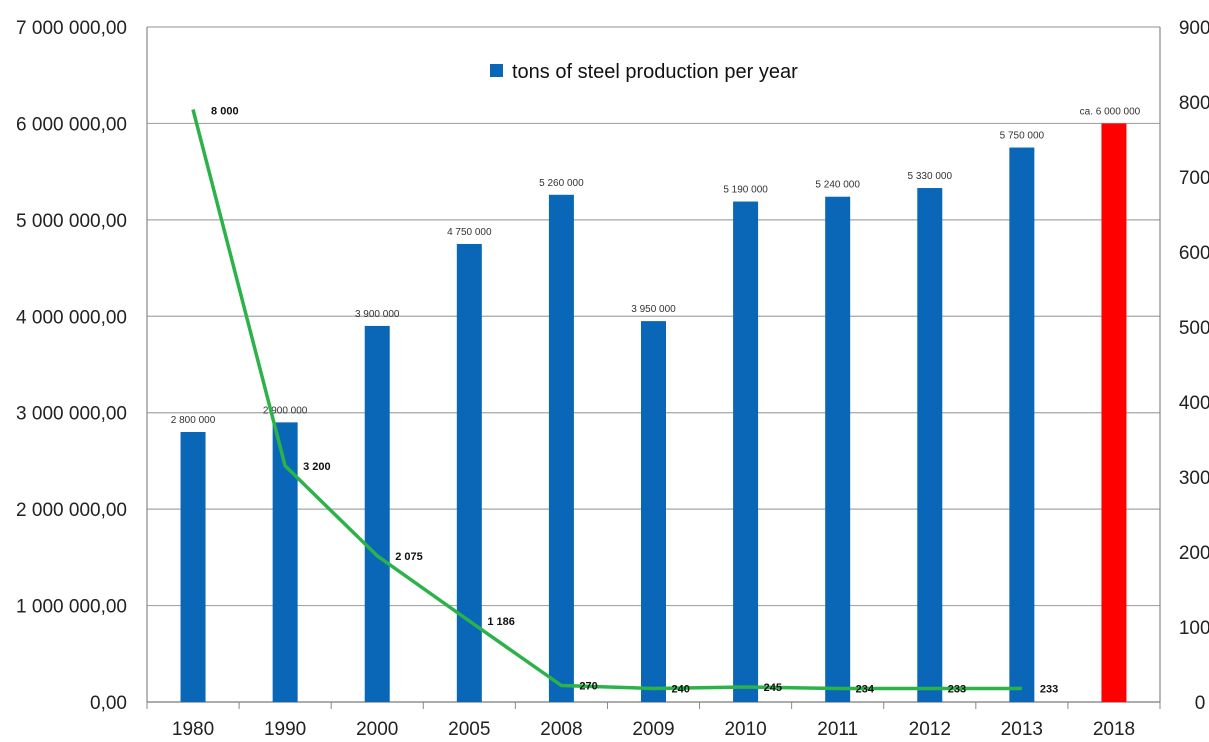 This screenshot has height=742, width=1209. Describe the element at coordinates (745, 190) in the screenshot. I see `bar-data-label: 5 190 000` at that location.